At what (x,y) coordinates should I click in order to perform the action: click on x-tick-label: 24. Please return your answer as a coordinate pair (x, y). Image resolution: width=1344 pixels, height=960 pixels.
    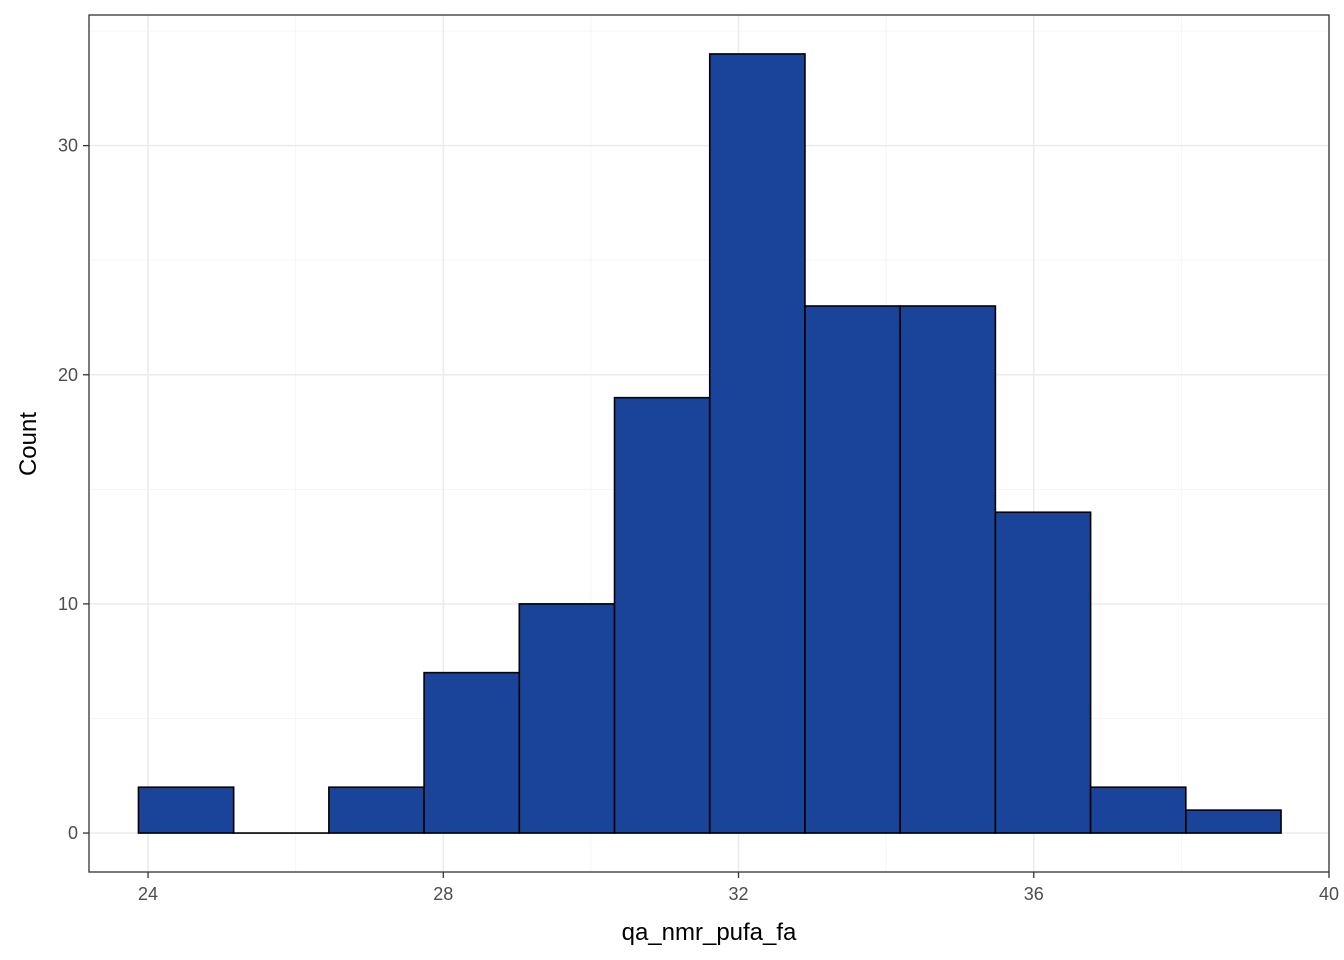
    Looking at the image, I should click on (148, 894).